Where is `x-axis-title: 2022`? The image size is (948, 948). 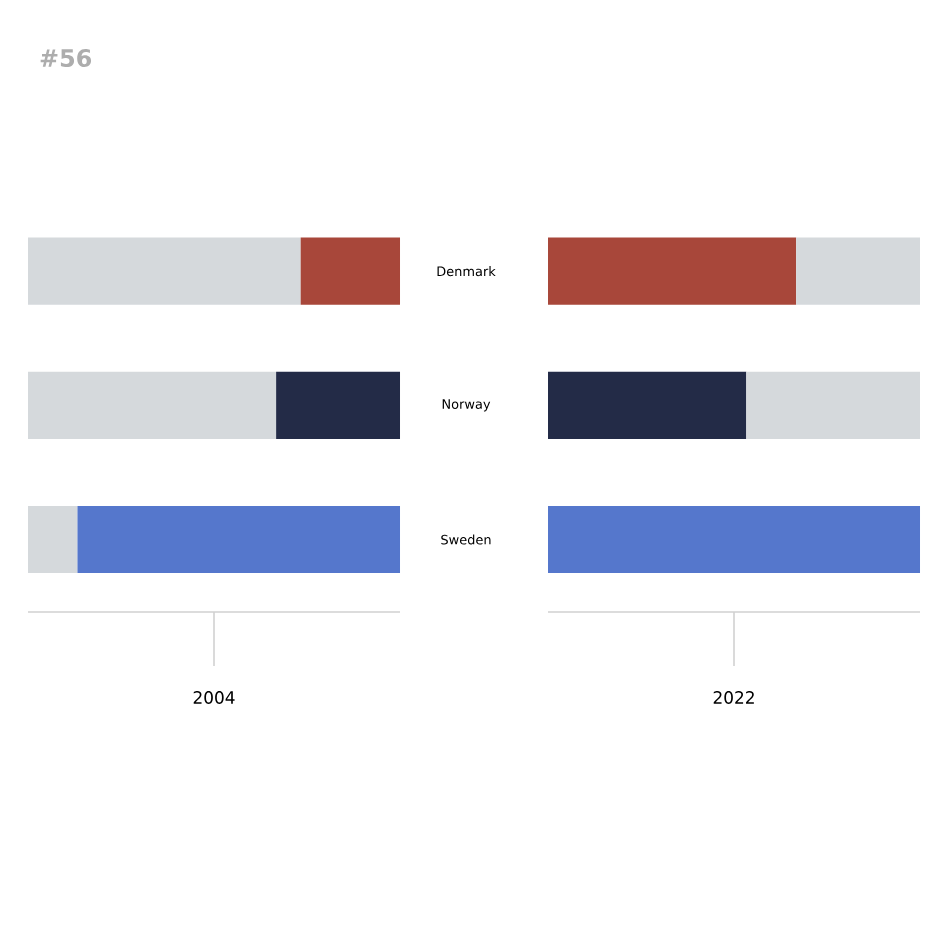
x-axis-title: 2022 is located at coordinates (733, 697).